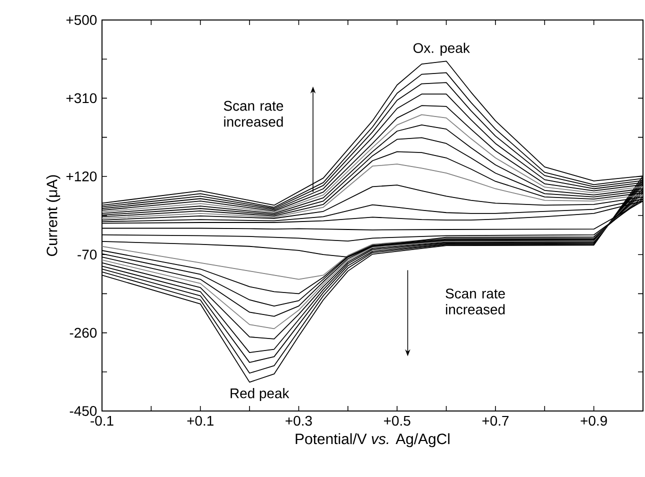 The height and width of the screenshot is (477, 645). What do you see at coordinates (81, 176) in the screenshot?
I see `y-tick-label: +120` at bounding box center [81, 176].